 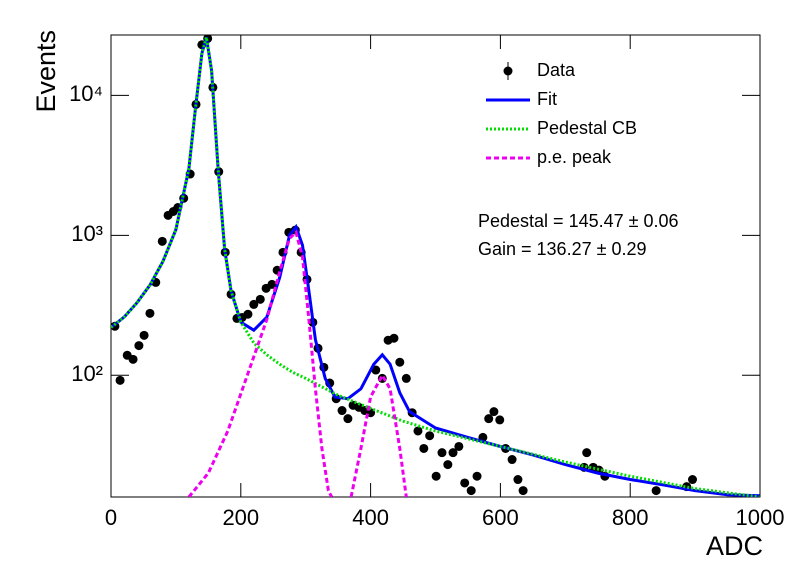 What do you see at coordinates (734, 546) in the screenshot?
I see `x-axis-title: ADC` at bounding box center [734, 546].